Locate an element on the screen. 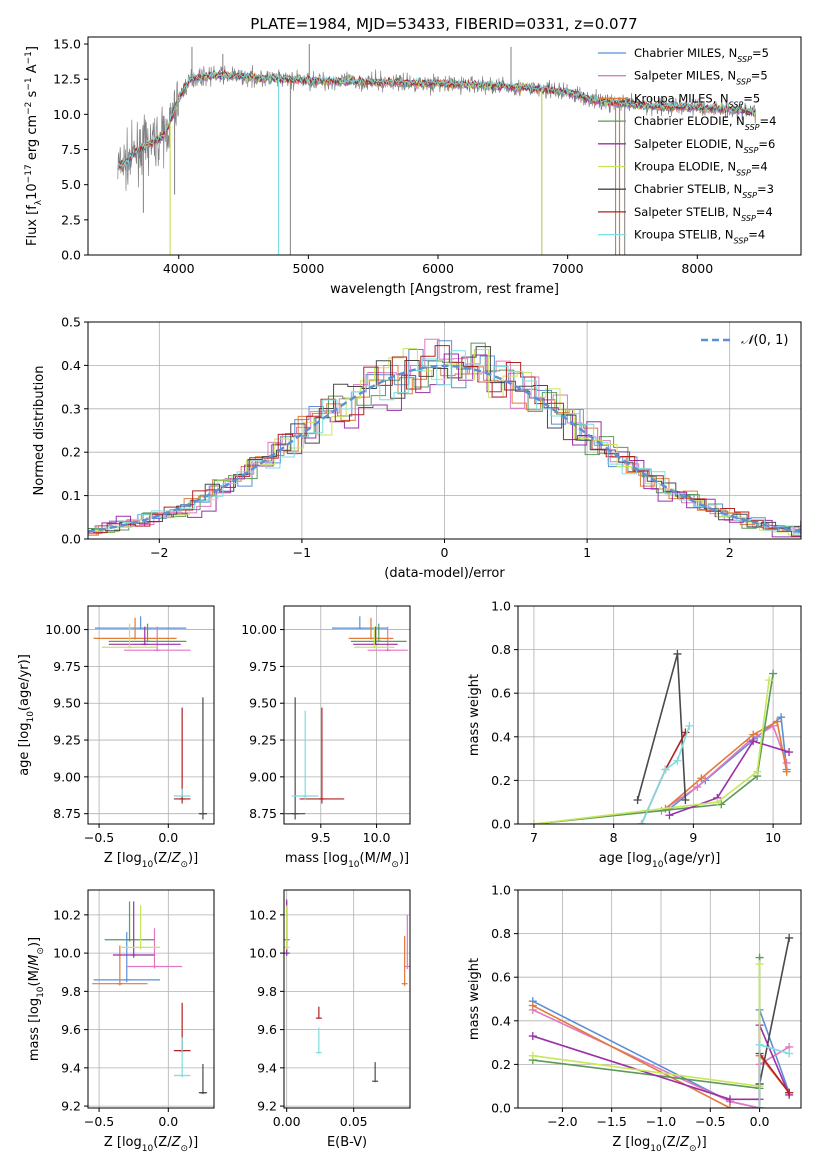 The image size is (819, 1170). legend-label: Kroupa ELODIE, N is located at coordinates (685, 167).